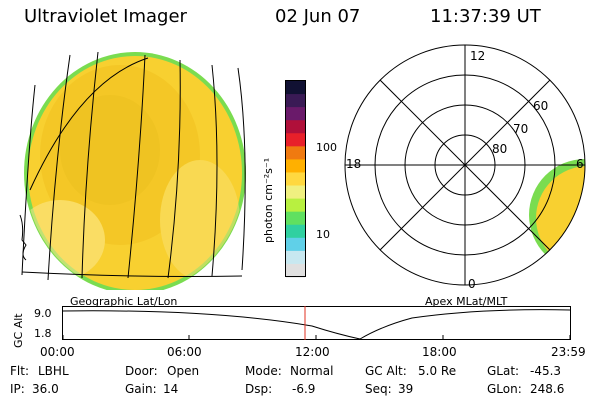  Describe the element at coordinates (406, 389) in the screenshot. I see `seq-value: 39` at that location.